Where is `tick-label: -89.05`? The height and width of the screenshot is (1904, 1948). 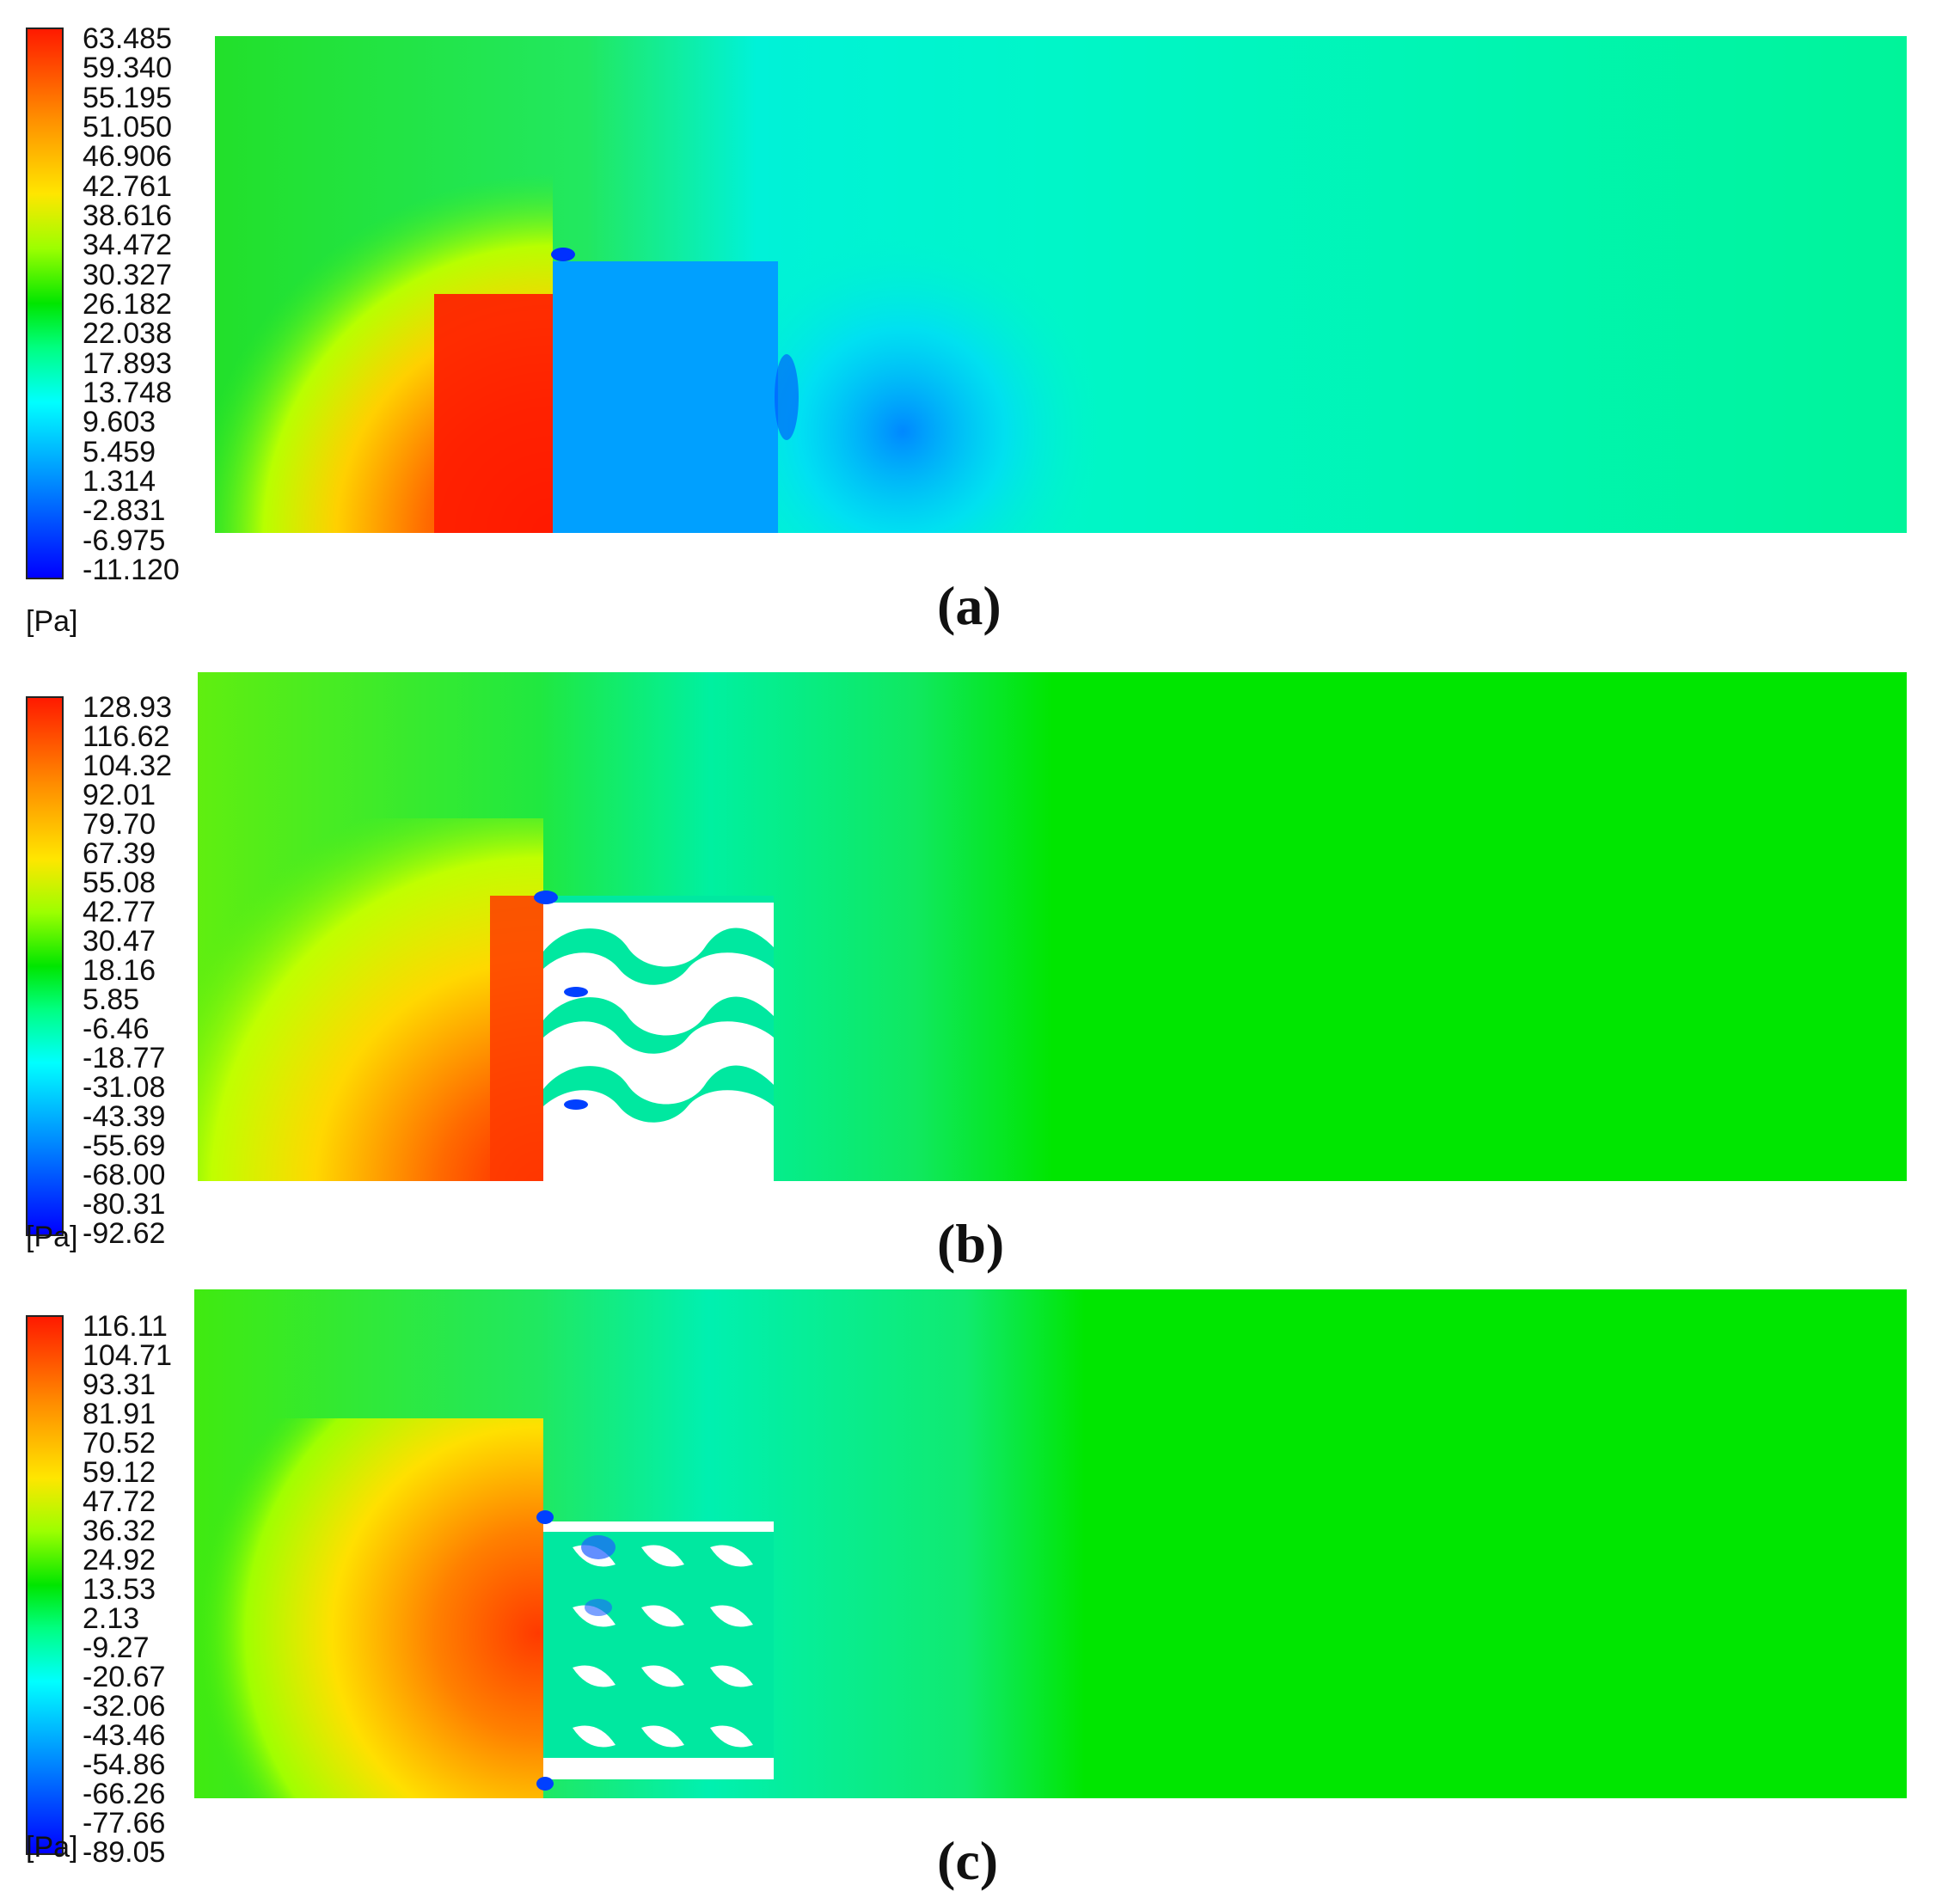
tick-label: -89.05 is located at coordinates (124, 1852).